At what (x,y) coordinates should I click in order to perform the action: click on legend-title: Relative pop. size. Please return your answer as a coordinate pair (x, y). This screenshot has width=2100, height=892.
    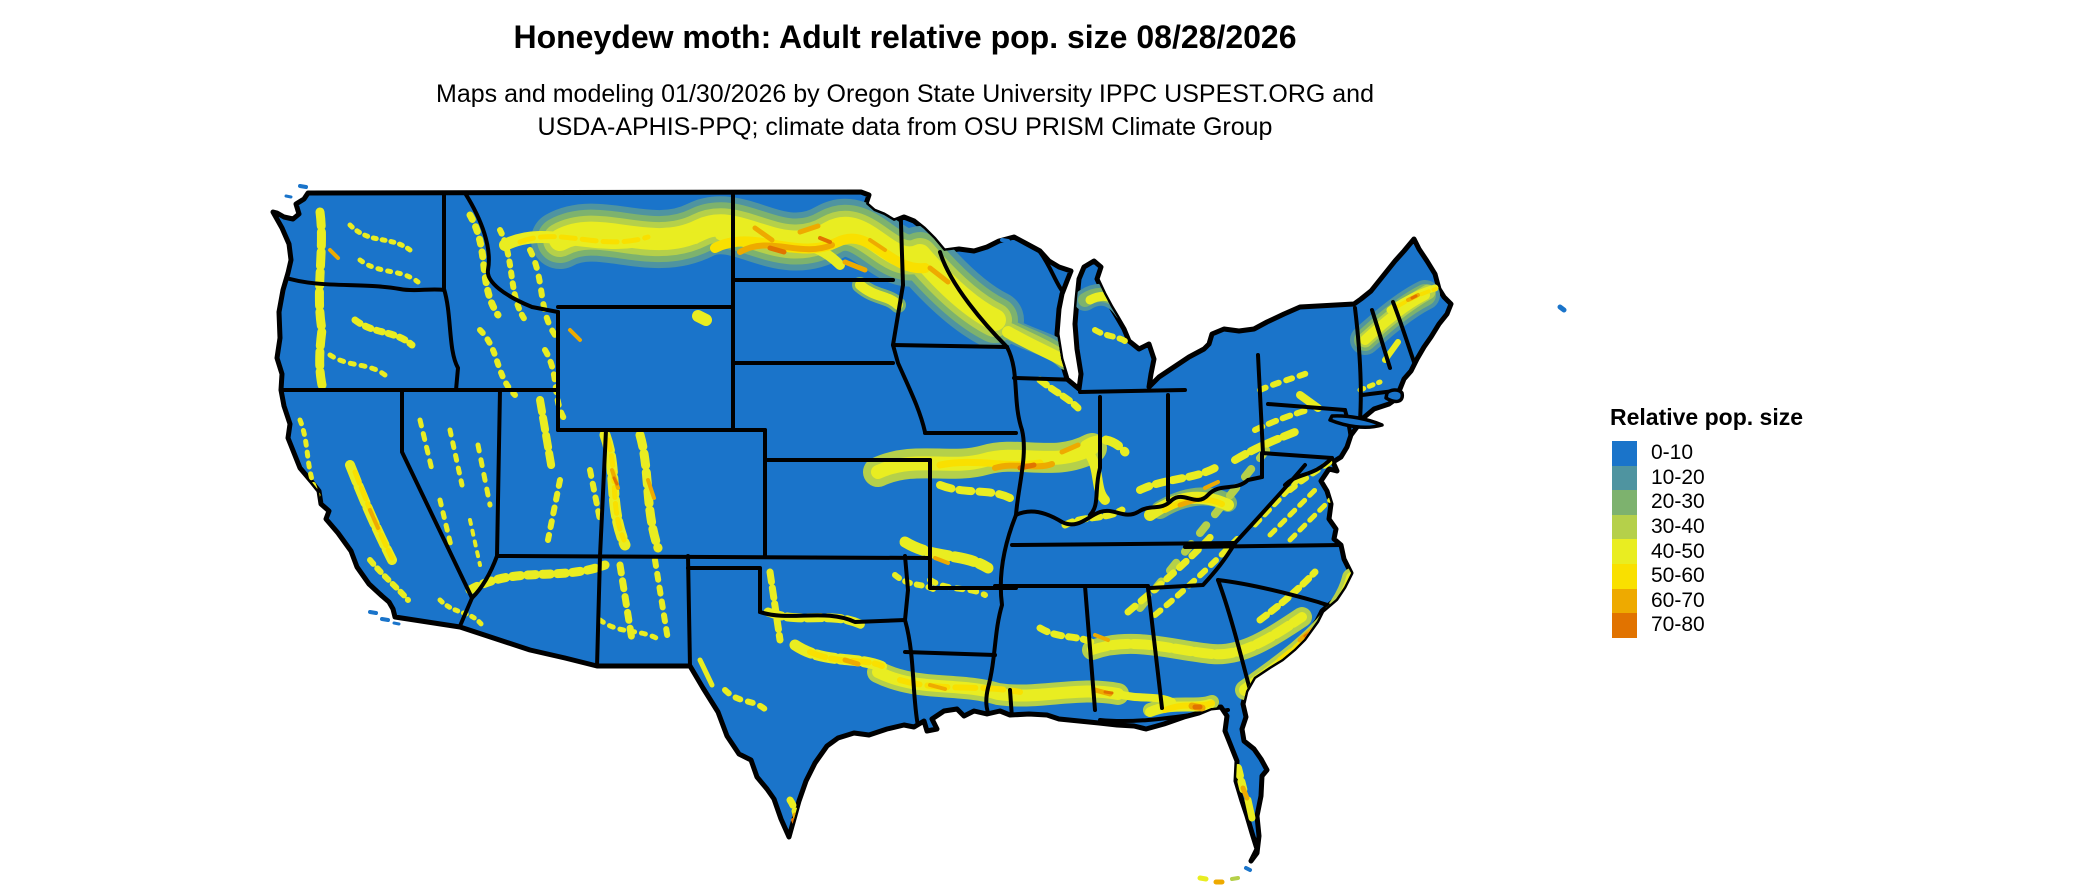
    Looking at the image, I should click on (1707, 417).